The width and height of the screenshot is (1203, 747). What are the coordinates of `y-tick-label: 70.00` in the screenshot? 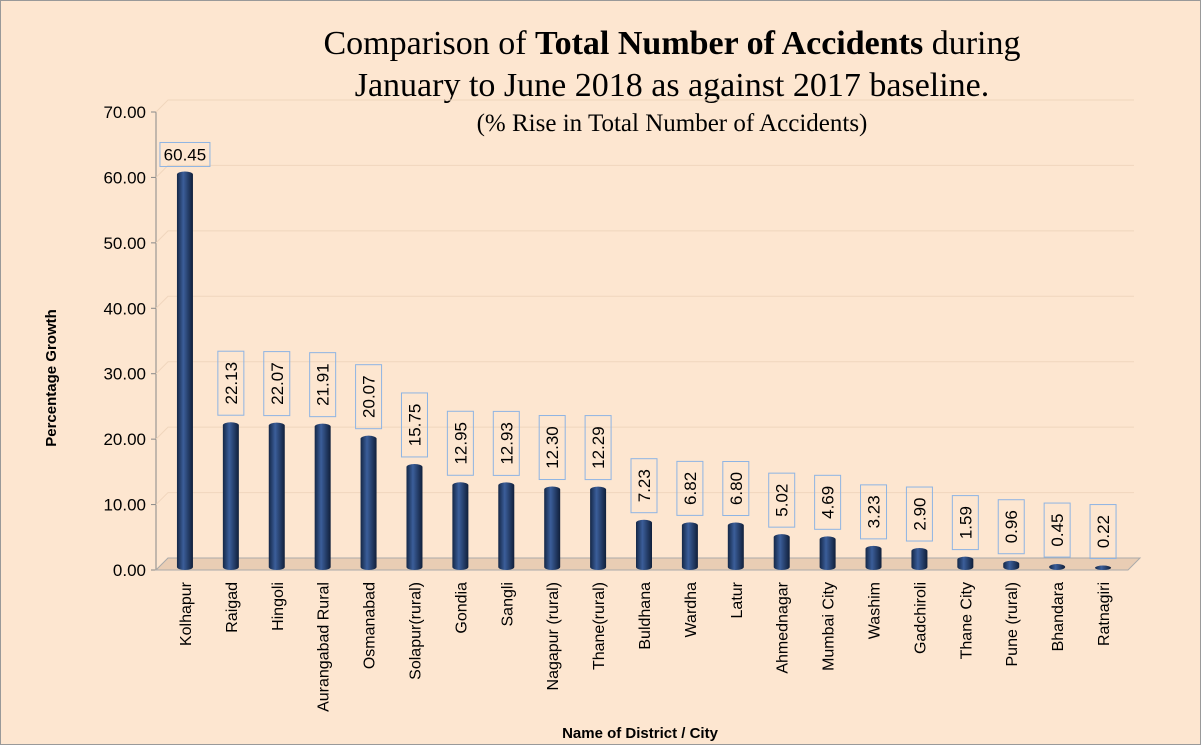 It's located at (124, 112).